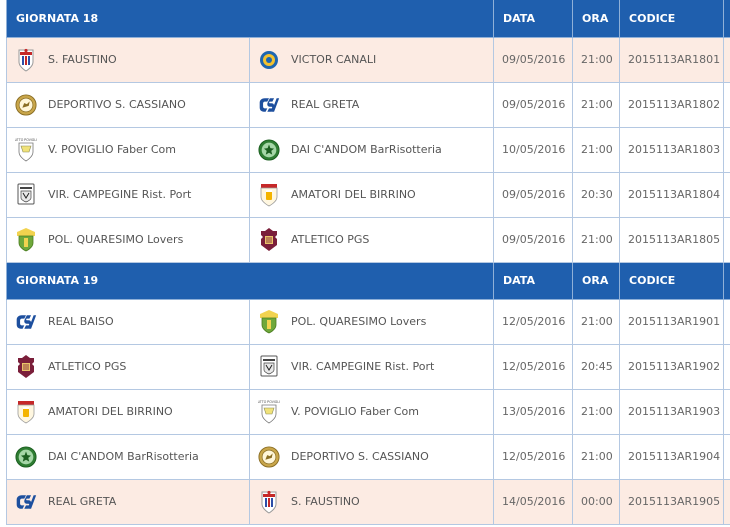  What do you see at coordinates (533, 411) in the screenshot?
I see `match-date: 13/05/2016` at bounding box center [533, 411].